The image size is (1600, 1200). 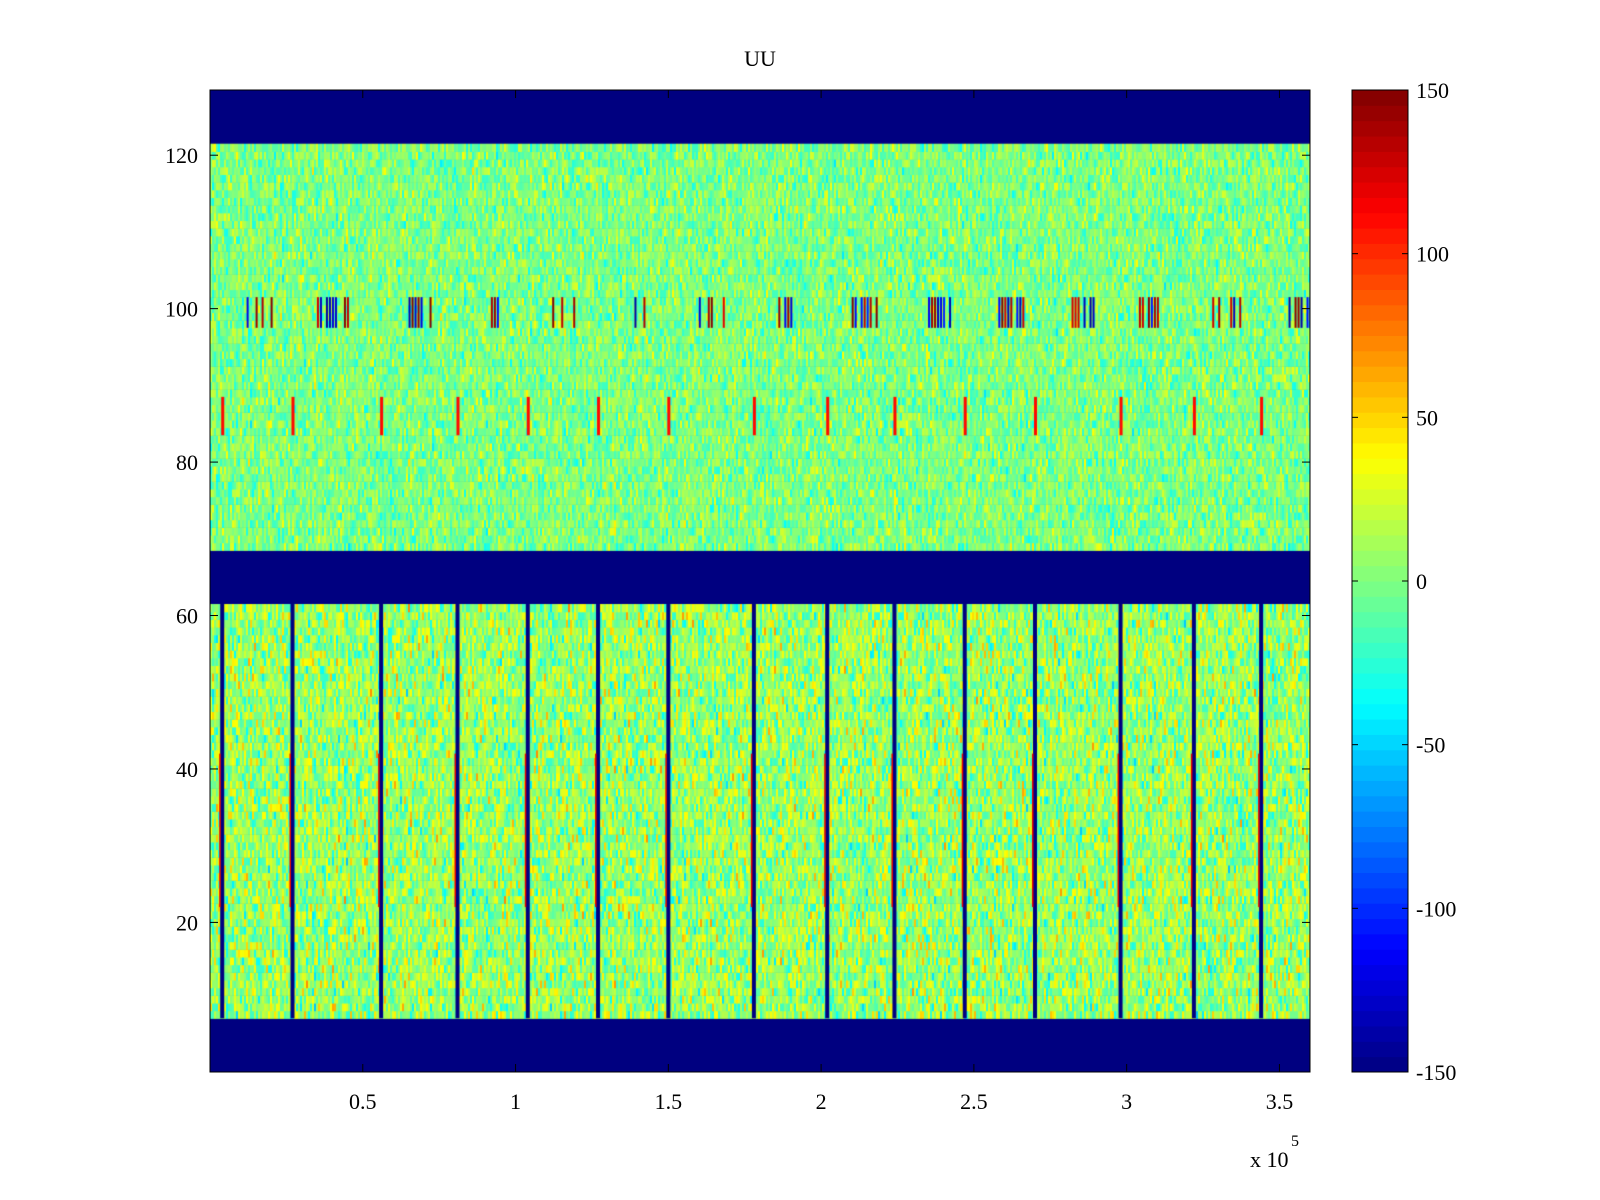 I want to click on colorbar-tick-label: -50, so click(x=1430, y=745).